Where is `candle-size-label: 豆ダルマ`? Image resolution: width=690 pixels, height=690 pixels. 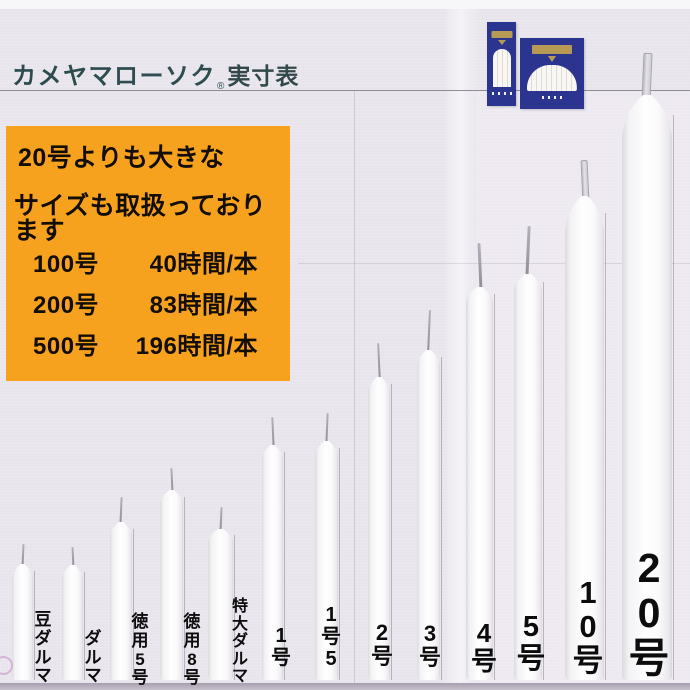 candle-size-label: 豆ダルマ is located at coordinates (43, 648).